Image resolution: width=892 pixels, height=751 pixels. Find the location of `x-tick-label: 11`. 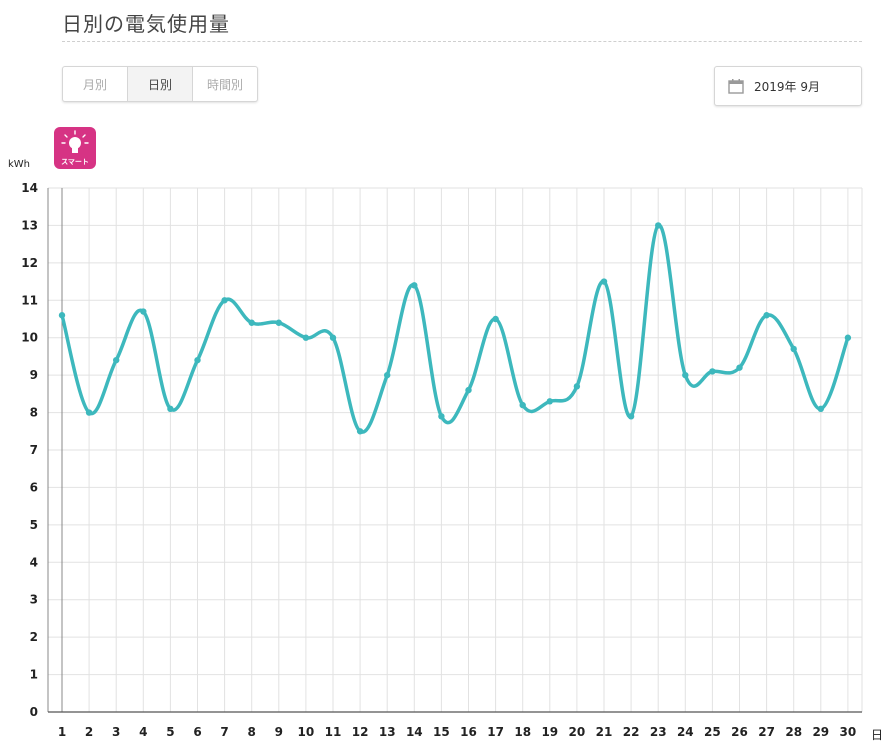

x-tick-label: 11 is located at coordinates (333, 732).